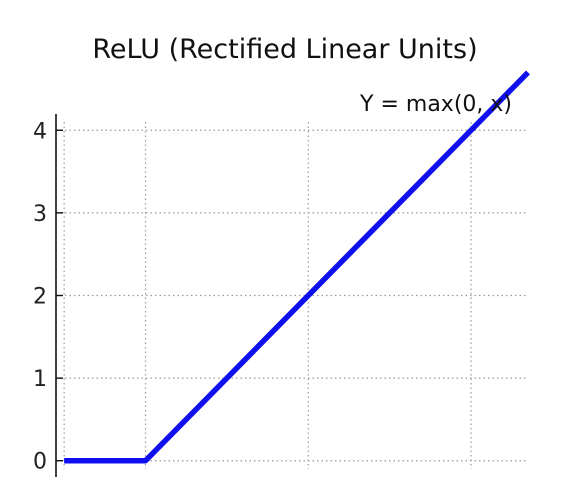 Image resolution: width=570 pixels, height=500 pixels. Describe the element at coordinates (48, 297) in the screenshot. I see `y-axis-ticks: 0 1 2 3 4` at that location.